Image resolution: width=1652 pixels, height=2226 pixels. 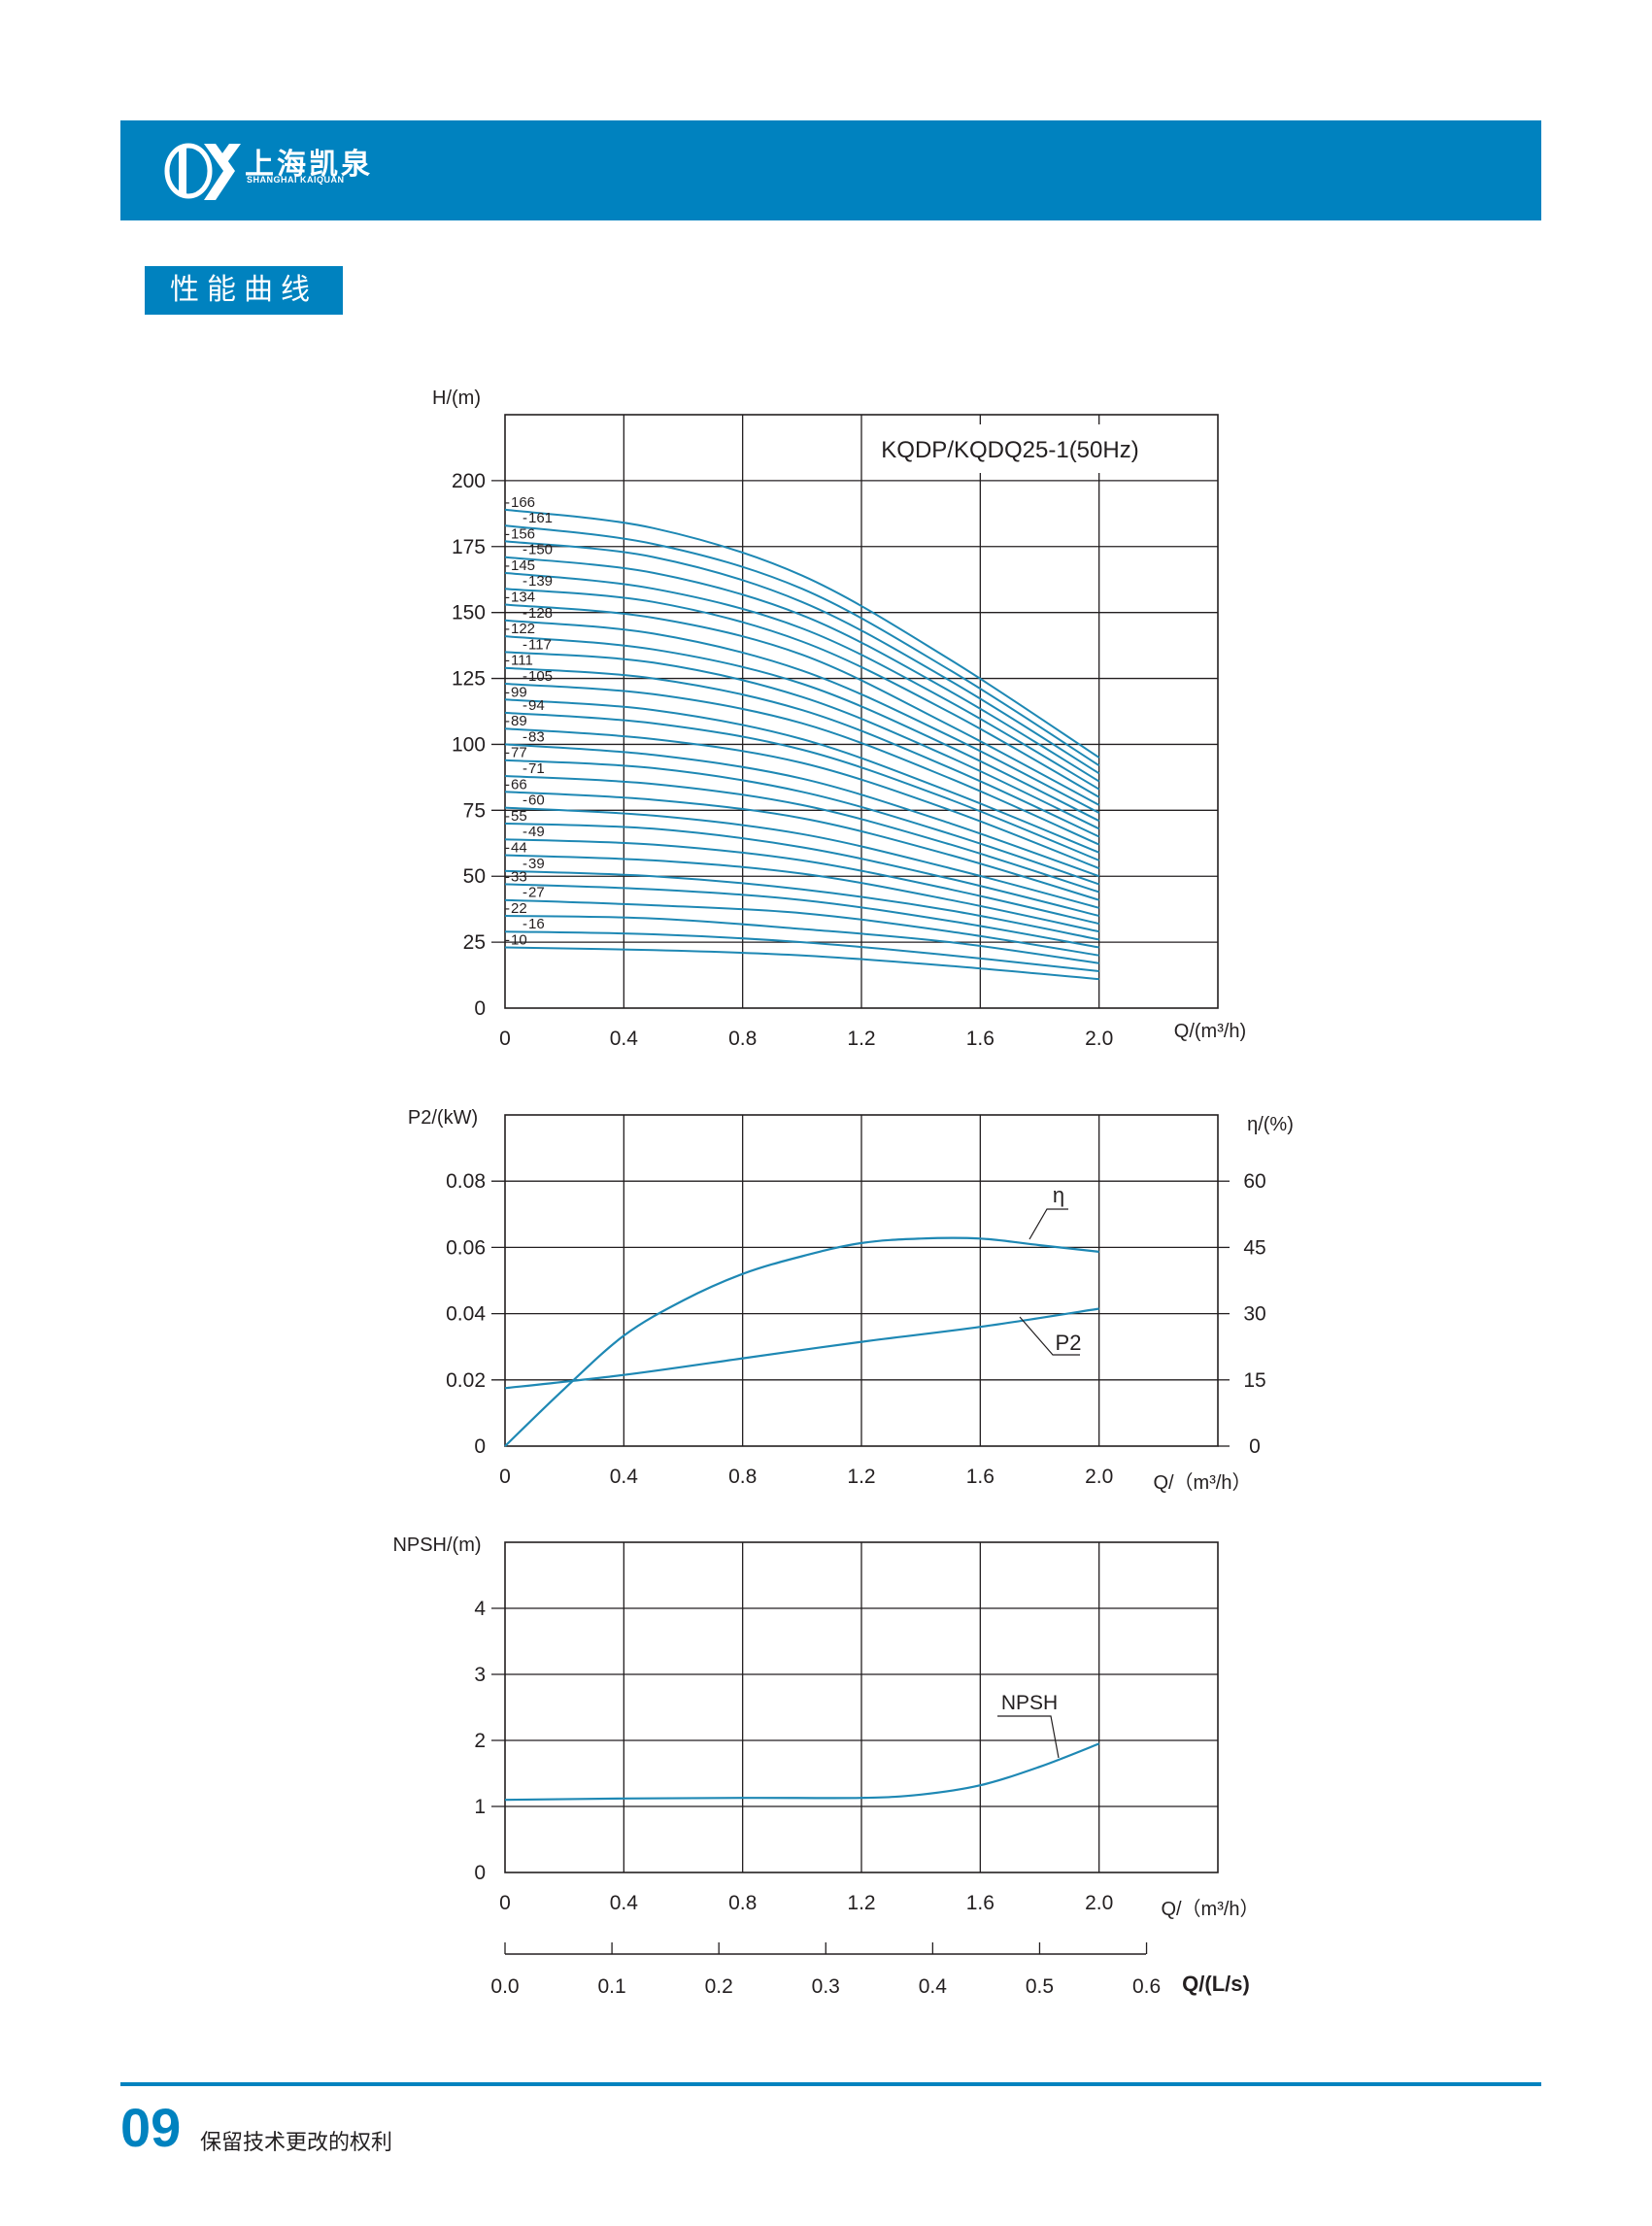 I want to click on footer-note: 保留技术更改的权利, so click(x=296, y=2143).